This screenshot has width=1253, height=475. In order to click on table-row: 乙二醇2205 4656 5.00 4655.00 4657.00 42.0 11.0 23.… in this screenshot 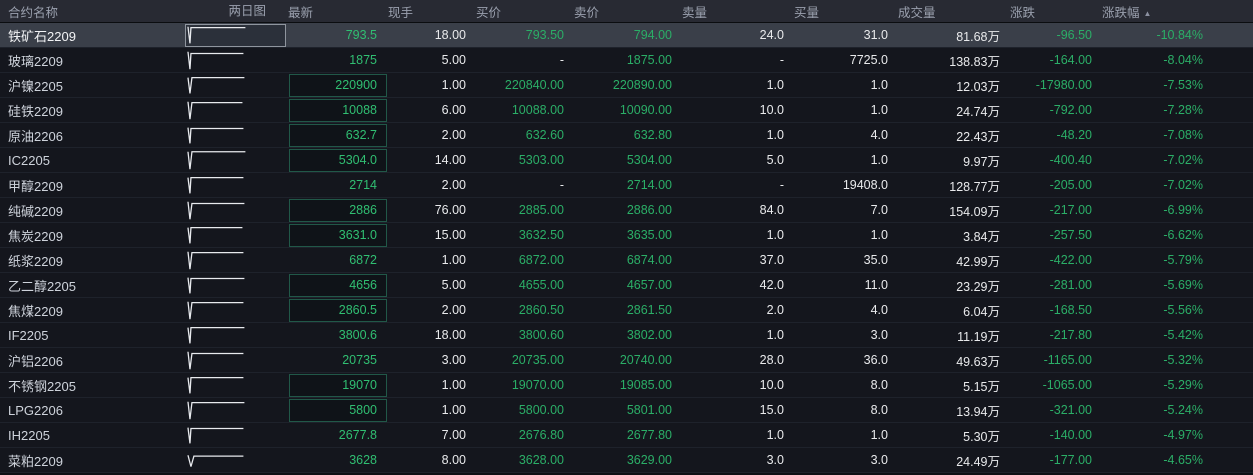, I will do `click(626, 285)`.